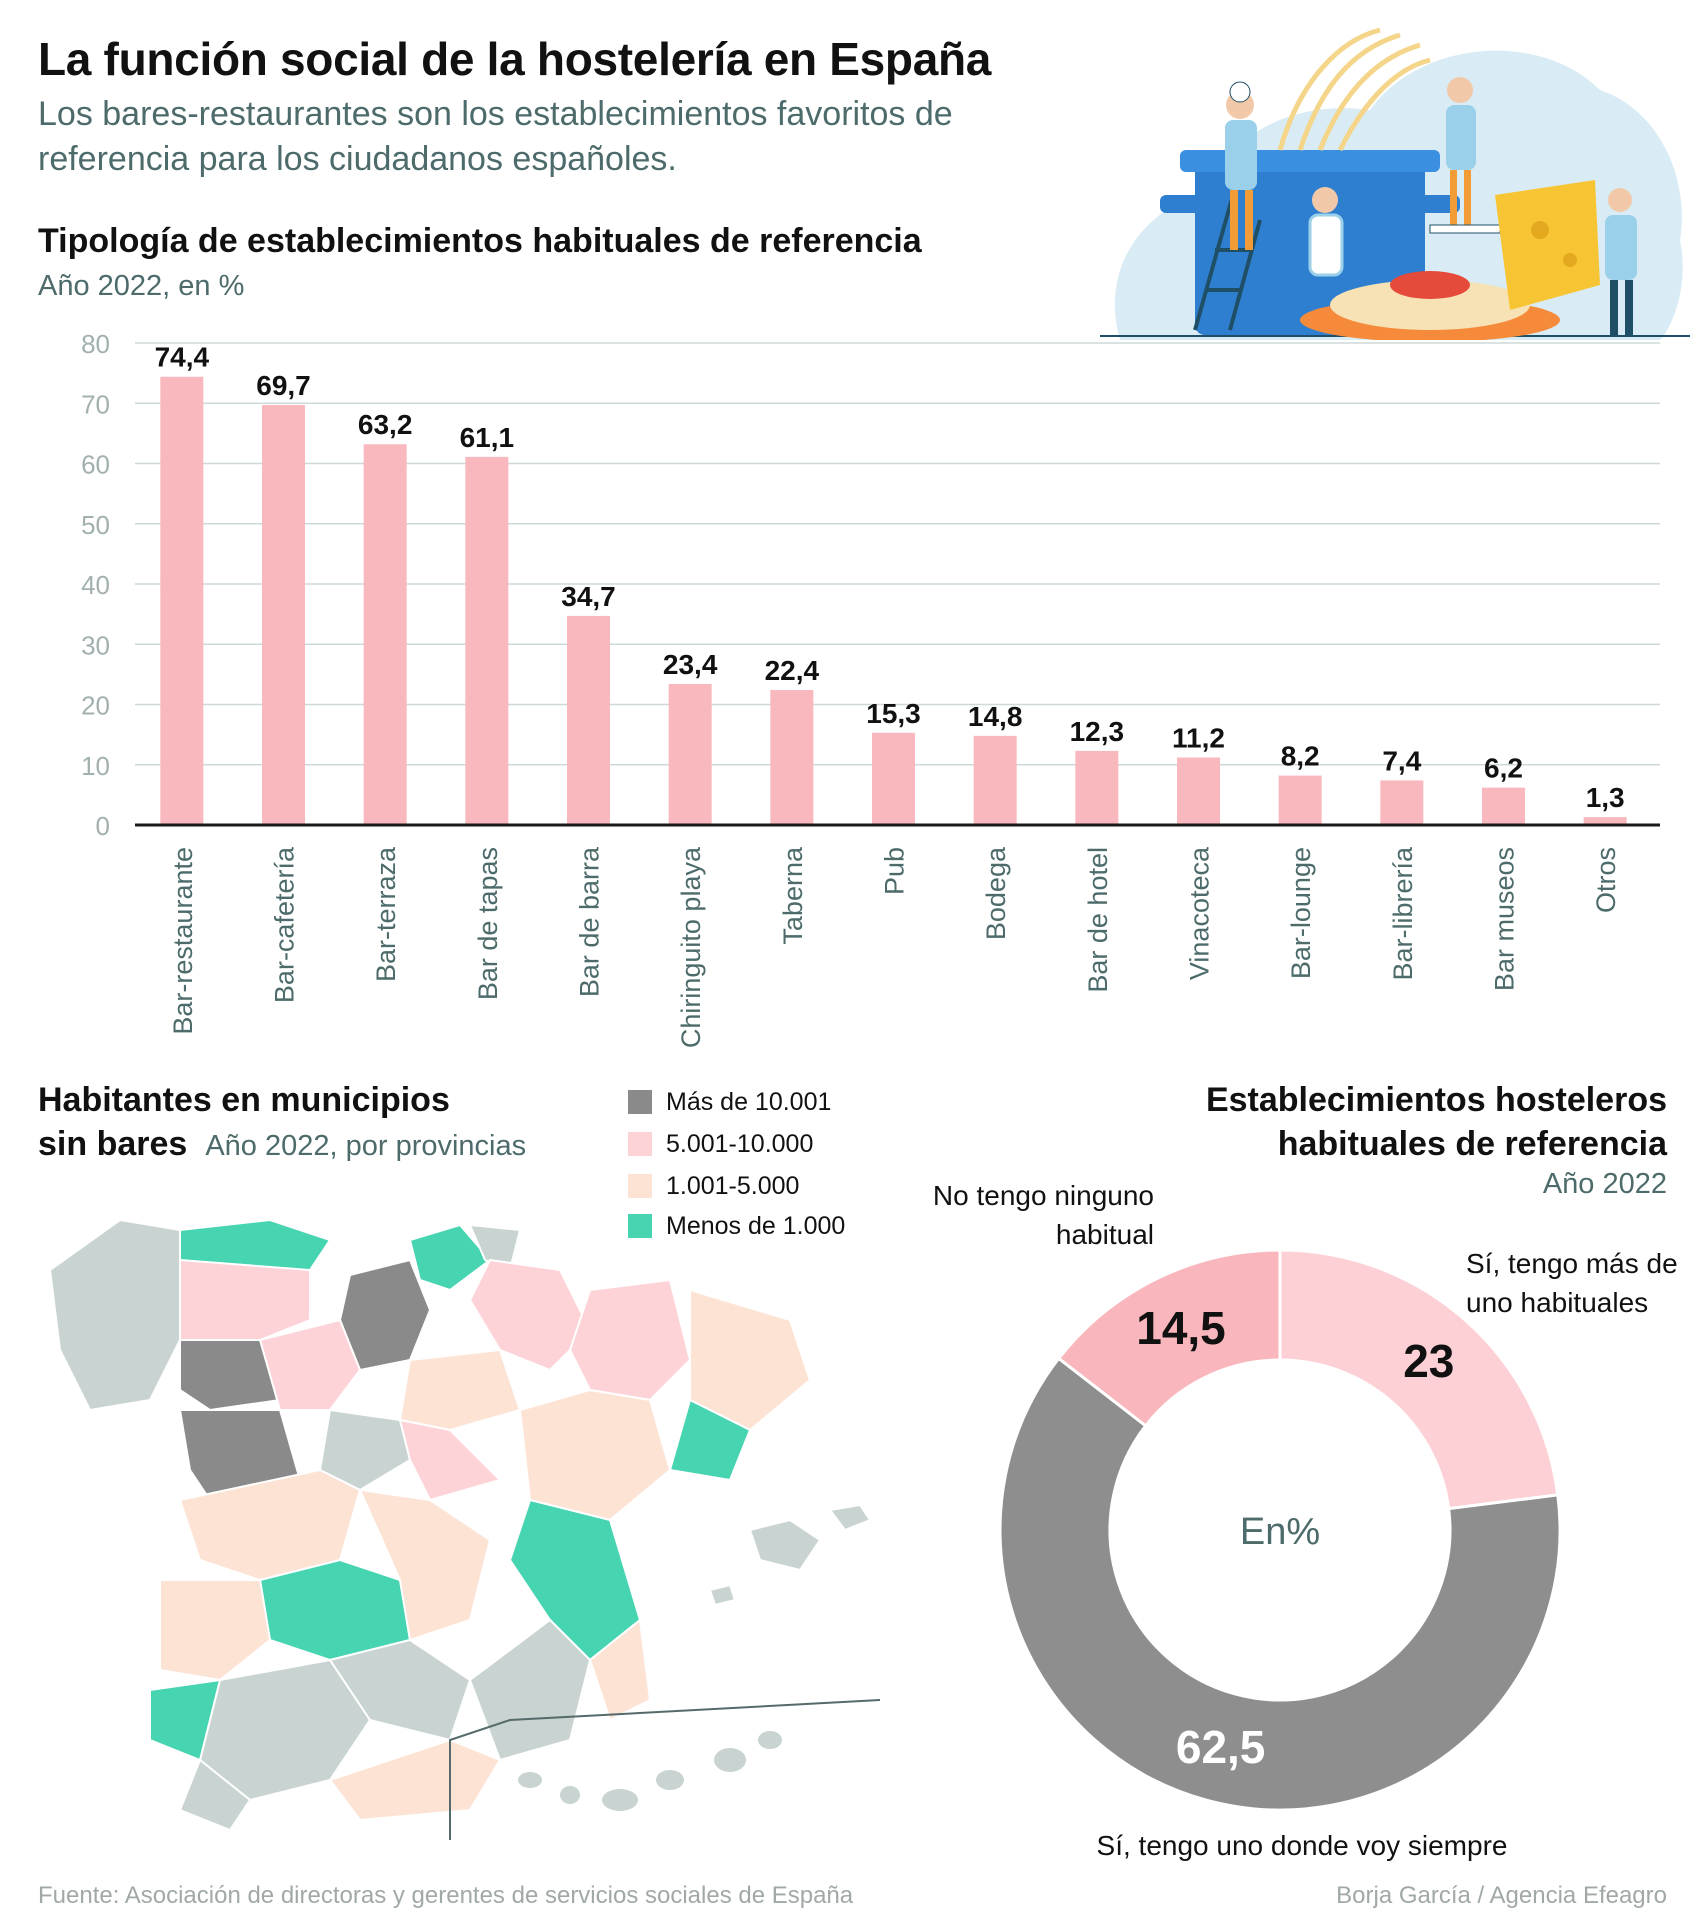 This screenshot has height=1920, width=1705. What do you see at coordinates (1503, 768) in the screenshot?
I see `bar-value-label: 6,2` at bounding box center [1503, 768].